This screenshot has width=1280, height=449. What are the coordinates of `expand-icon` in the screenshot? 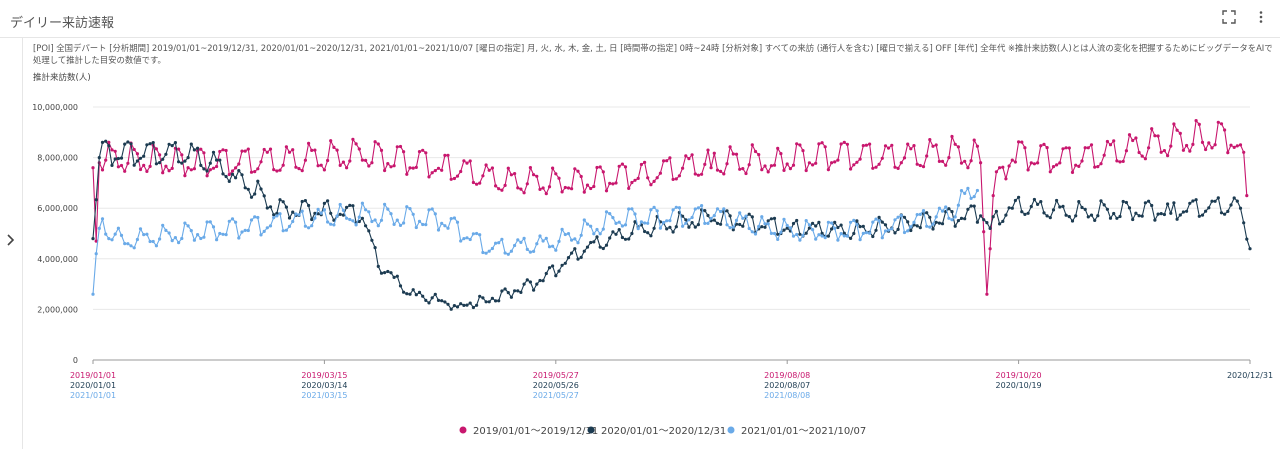 It's located at (1229, 19).